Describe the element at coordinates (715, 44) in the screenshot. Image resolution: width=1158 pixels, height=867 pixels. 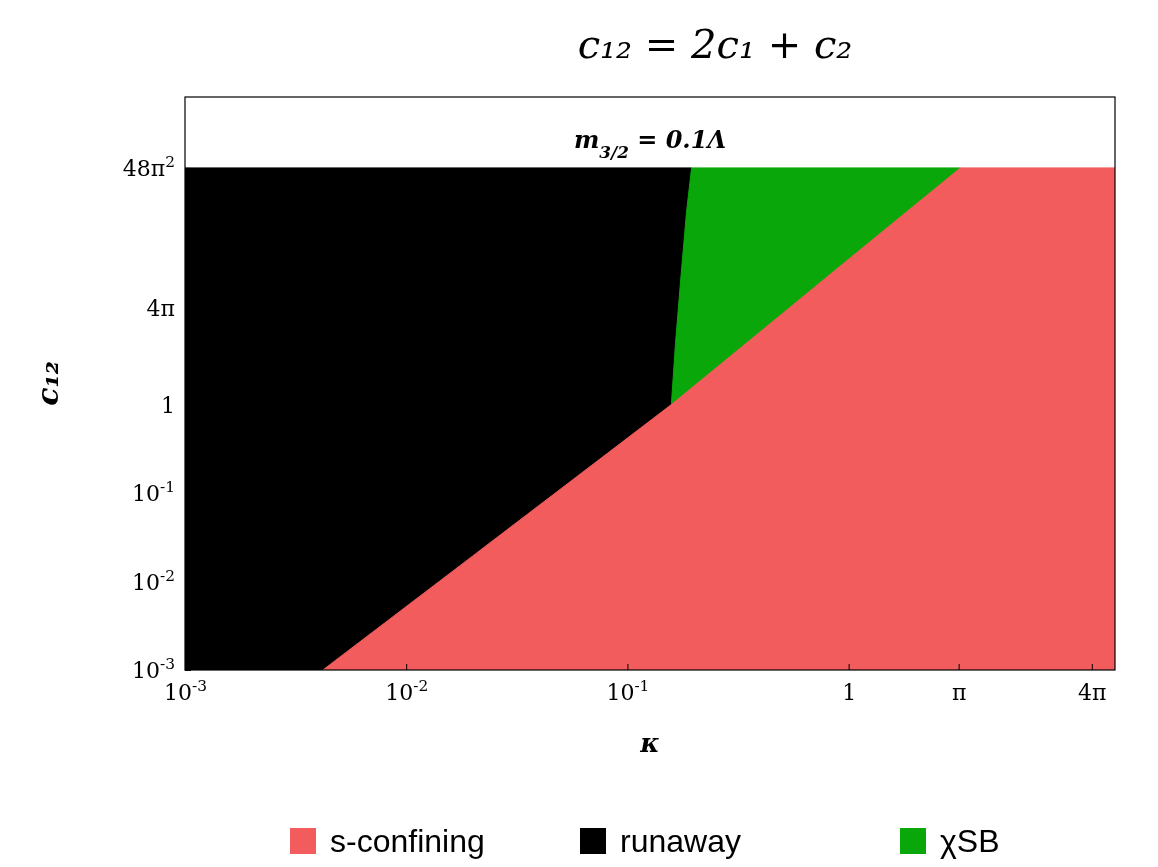
I see `chart-title: c₁₂ = 2c₁ + c₂` at that location.